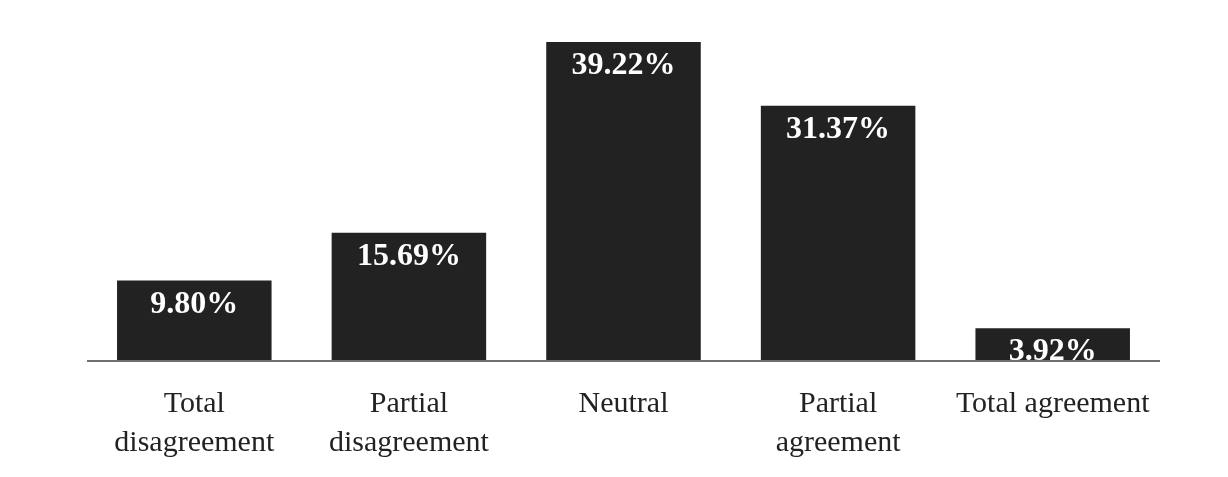 The width and height of the screenshot is (1228, 477). Describe the element at coordinates (1053, 401) in the screenshot. I see `x-tick-label: Total agreement` at that location.